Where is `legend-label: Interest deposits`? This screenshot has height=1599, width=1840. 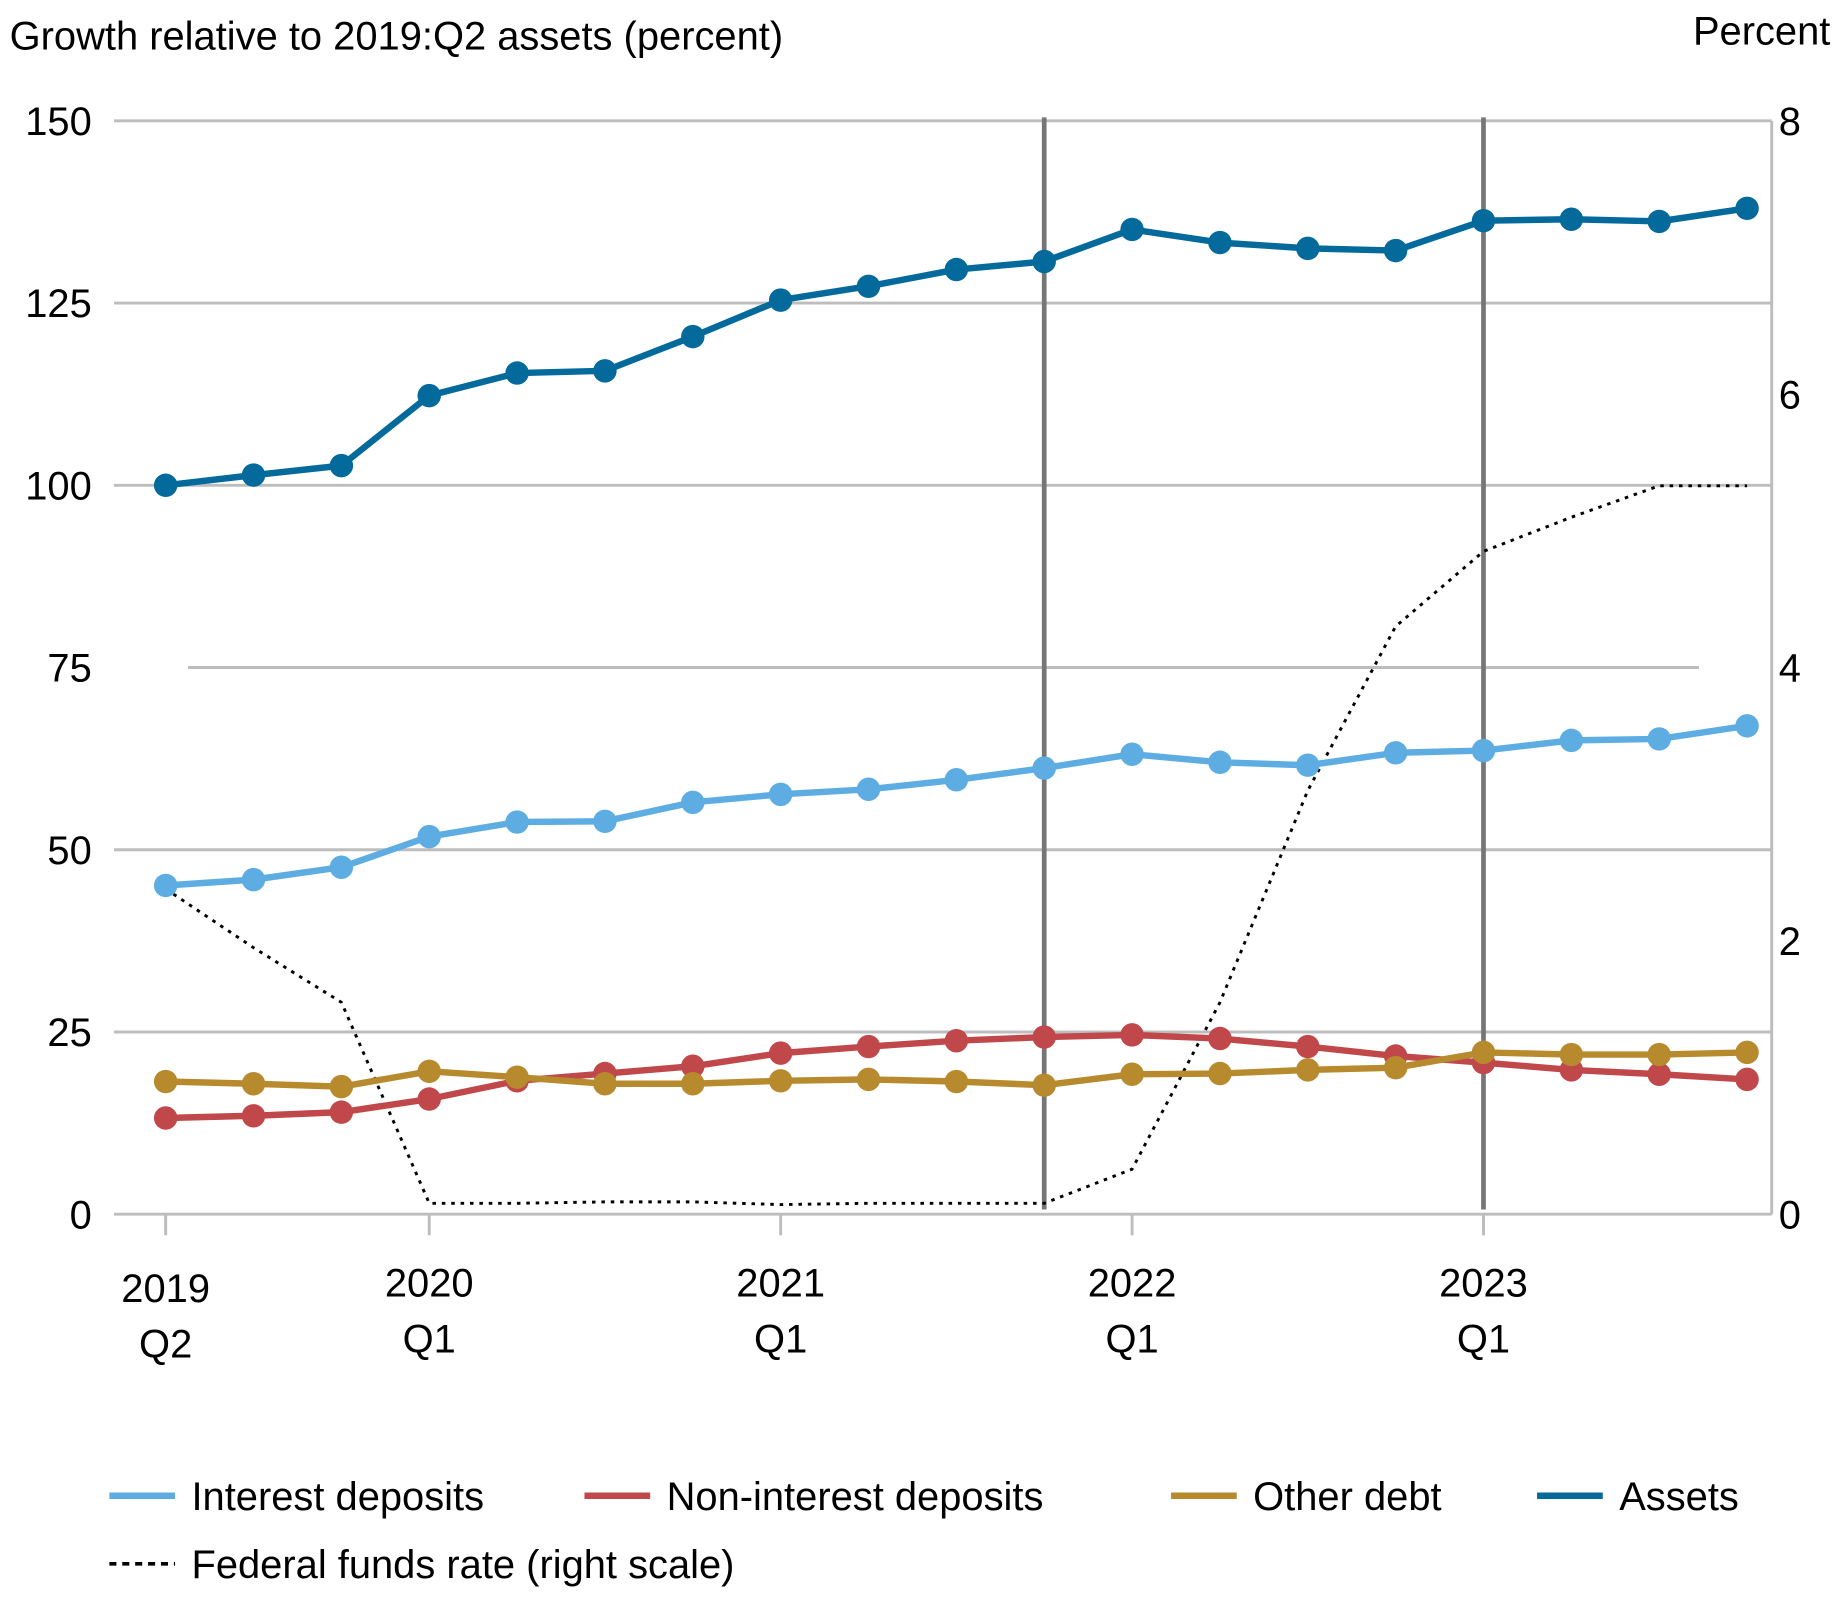 legend-label: Interest deposits is located at coordinates (337, 1497).